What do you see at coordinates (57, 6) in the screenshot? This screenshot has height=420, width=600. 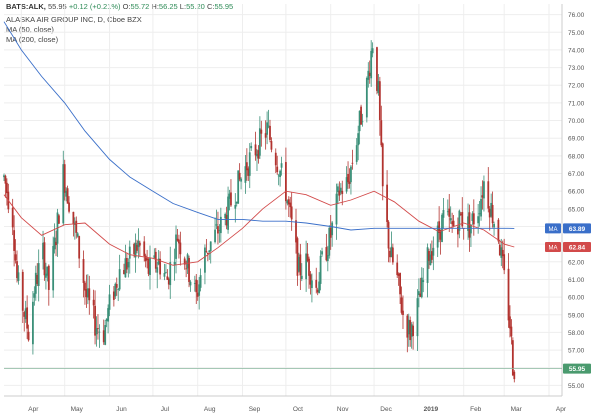 I see `last-price: 55.95` at bounding box center [57, 6].